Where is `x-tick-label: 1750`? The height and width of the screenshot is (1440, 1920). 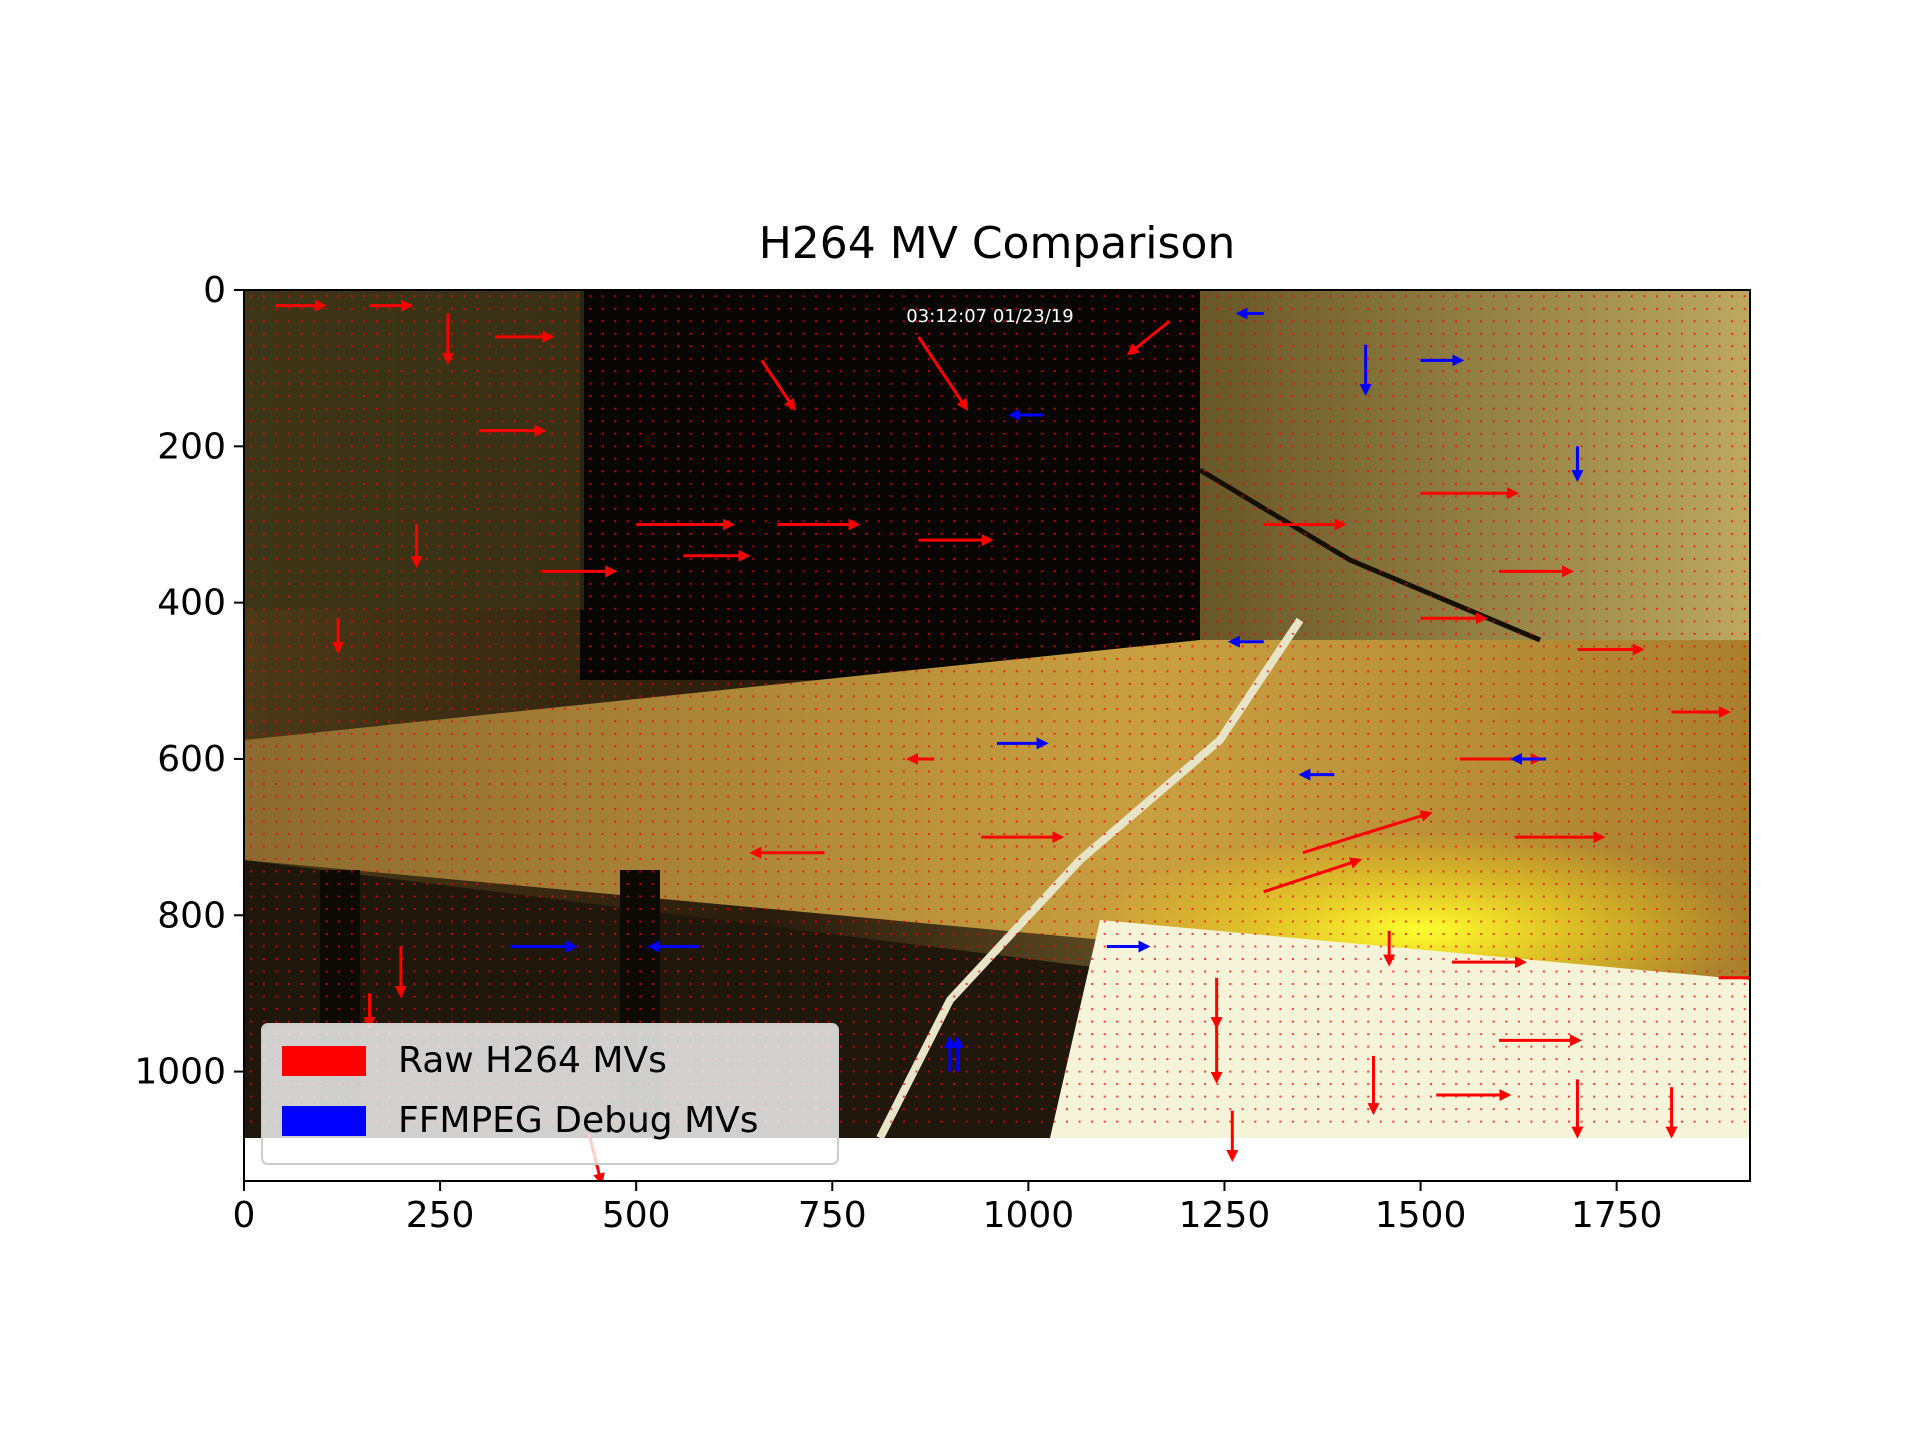
x-tick-label: 1750 is located at coordinates (1617, 1215).